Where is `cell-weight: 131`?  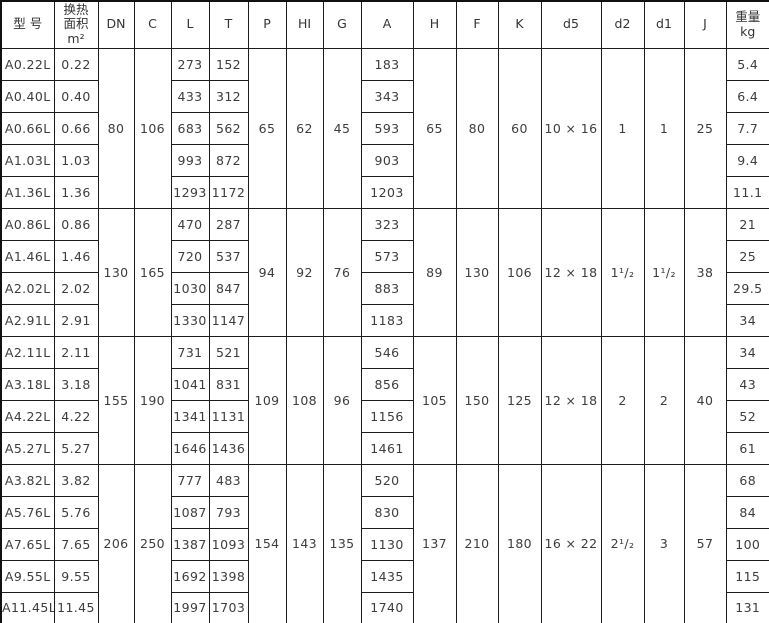
cell-weight: 131 is located at coordinates (747, 607).